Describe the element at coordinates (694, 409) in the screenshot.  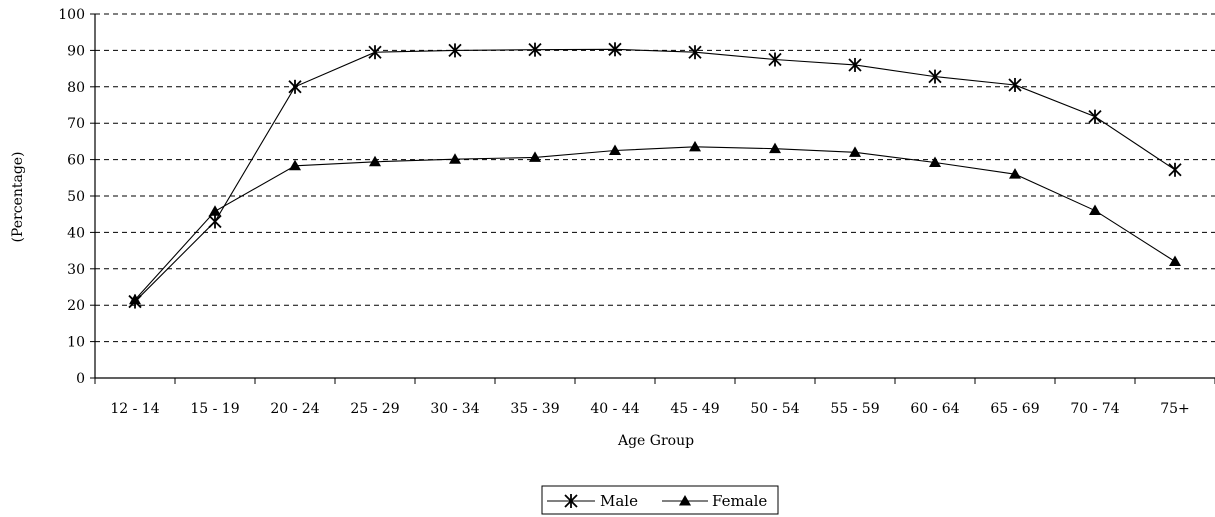
I see `x-tick-label: 45 - 49` at that location.